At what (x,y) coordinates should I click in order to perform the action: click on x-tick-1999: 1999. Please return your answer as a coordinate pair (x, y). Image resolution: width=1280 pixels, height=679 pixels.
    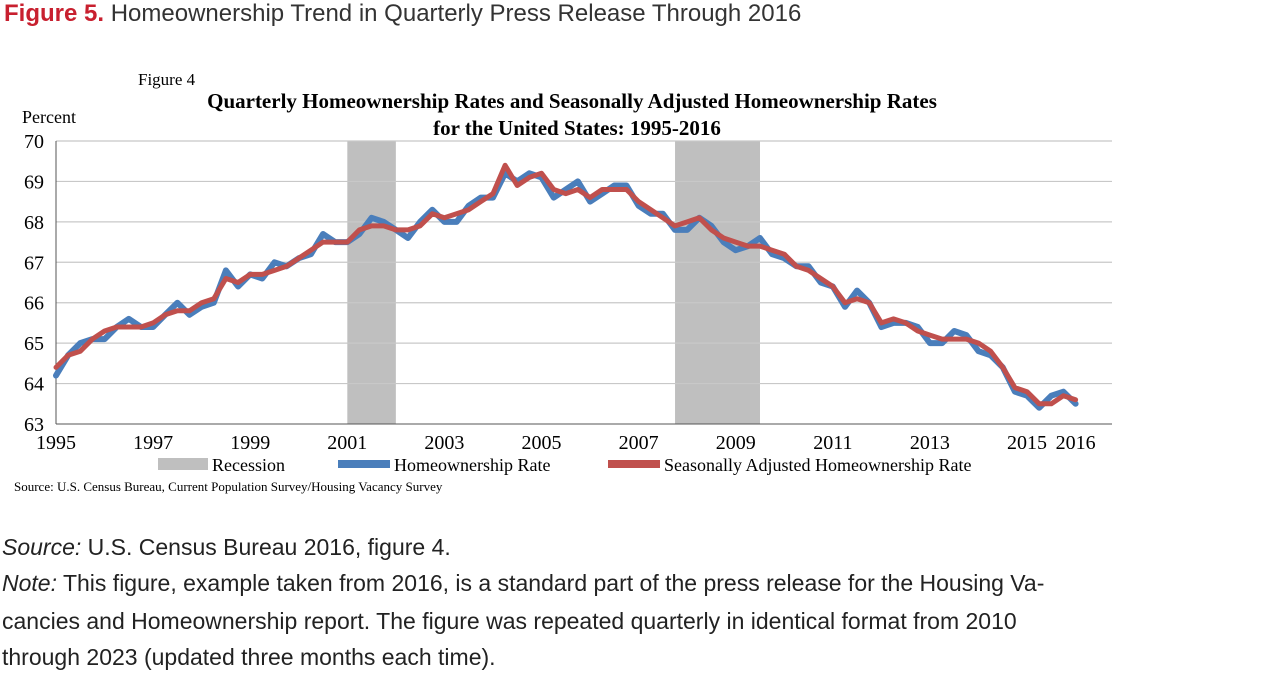
    Looking at the image, I should click on (250, 443).